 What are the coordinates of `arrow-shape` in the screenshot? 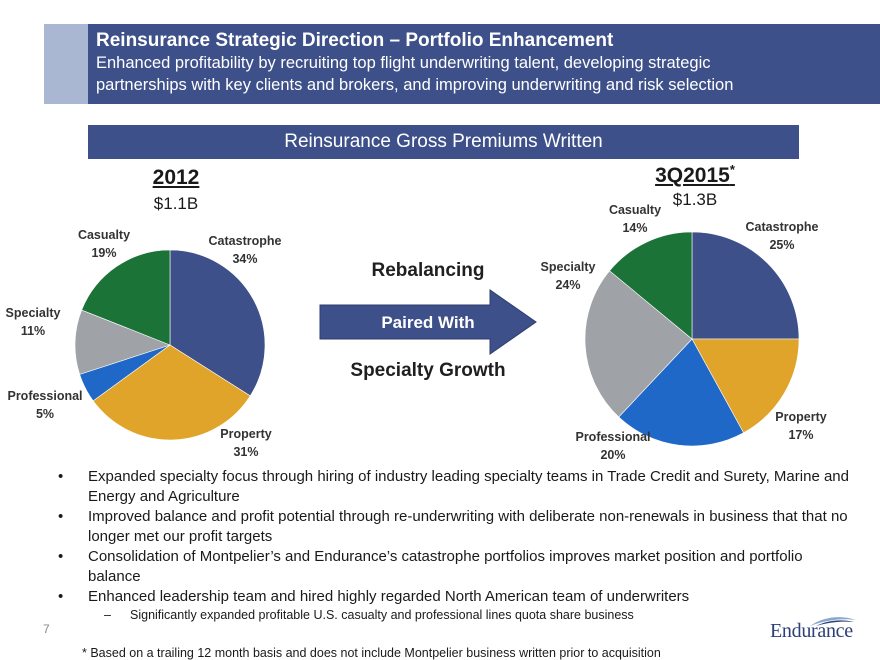 It's located at (428, 322).